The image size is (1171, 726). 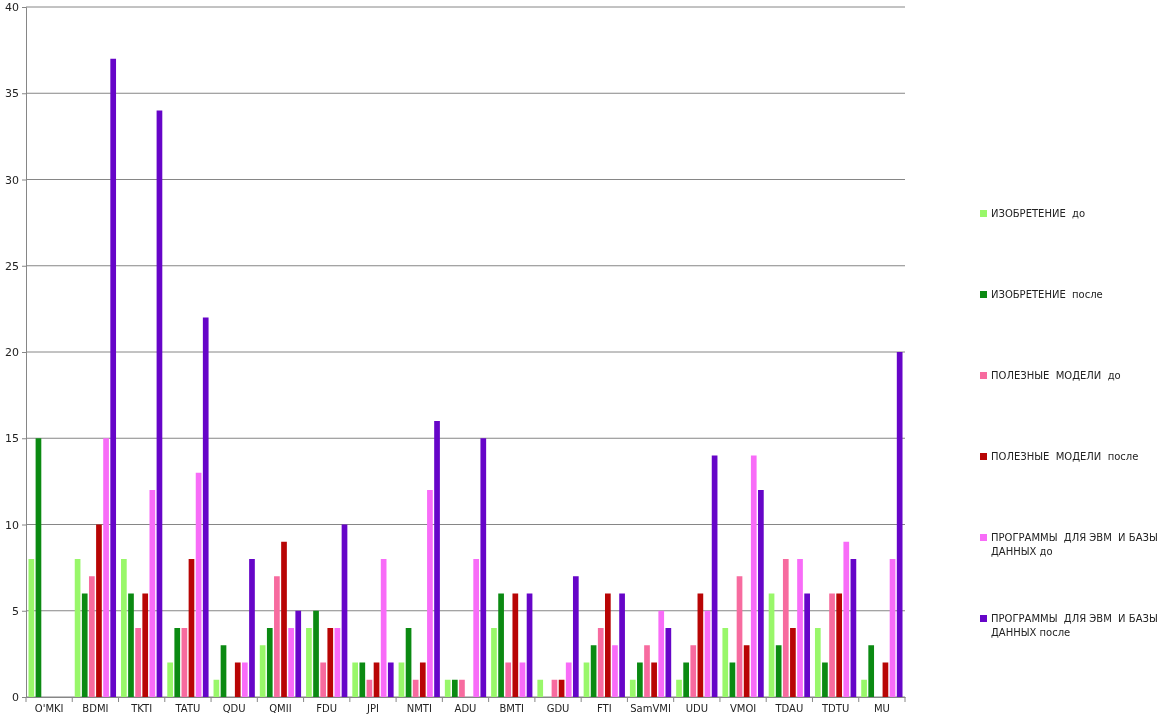 What do you see at coordinates (1038, 213) in the screenshot?
I see `legend-label: ИЗОБРЕТЕНИЕ до` at bounding box center [1038, 213].